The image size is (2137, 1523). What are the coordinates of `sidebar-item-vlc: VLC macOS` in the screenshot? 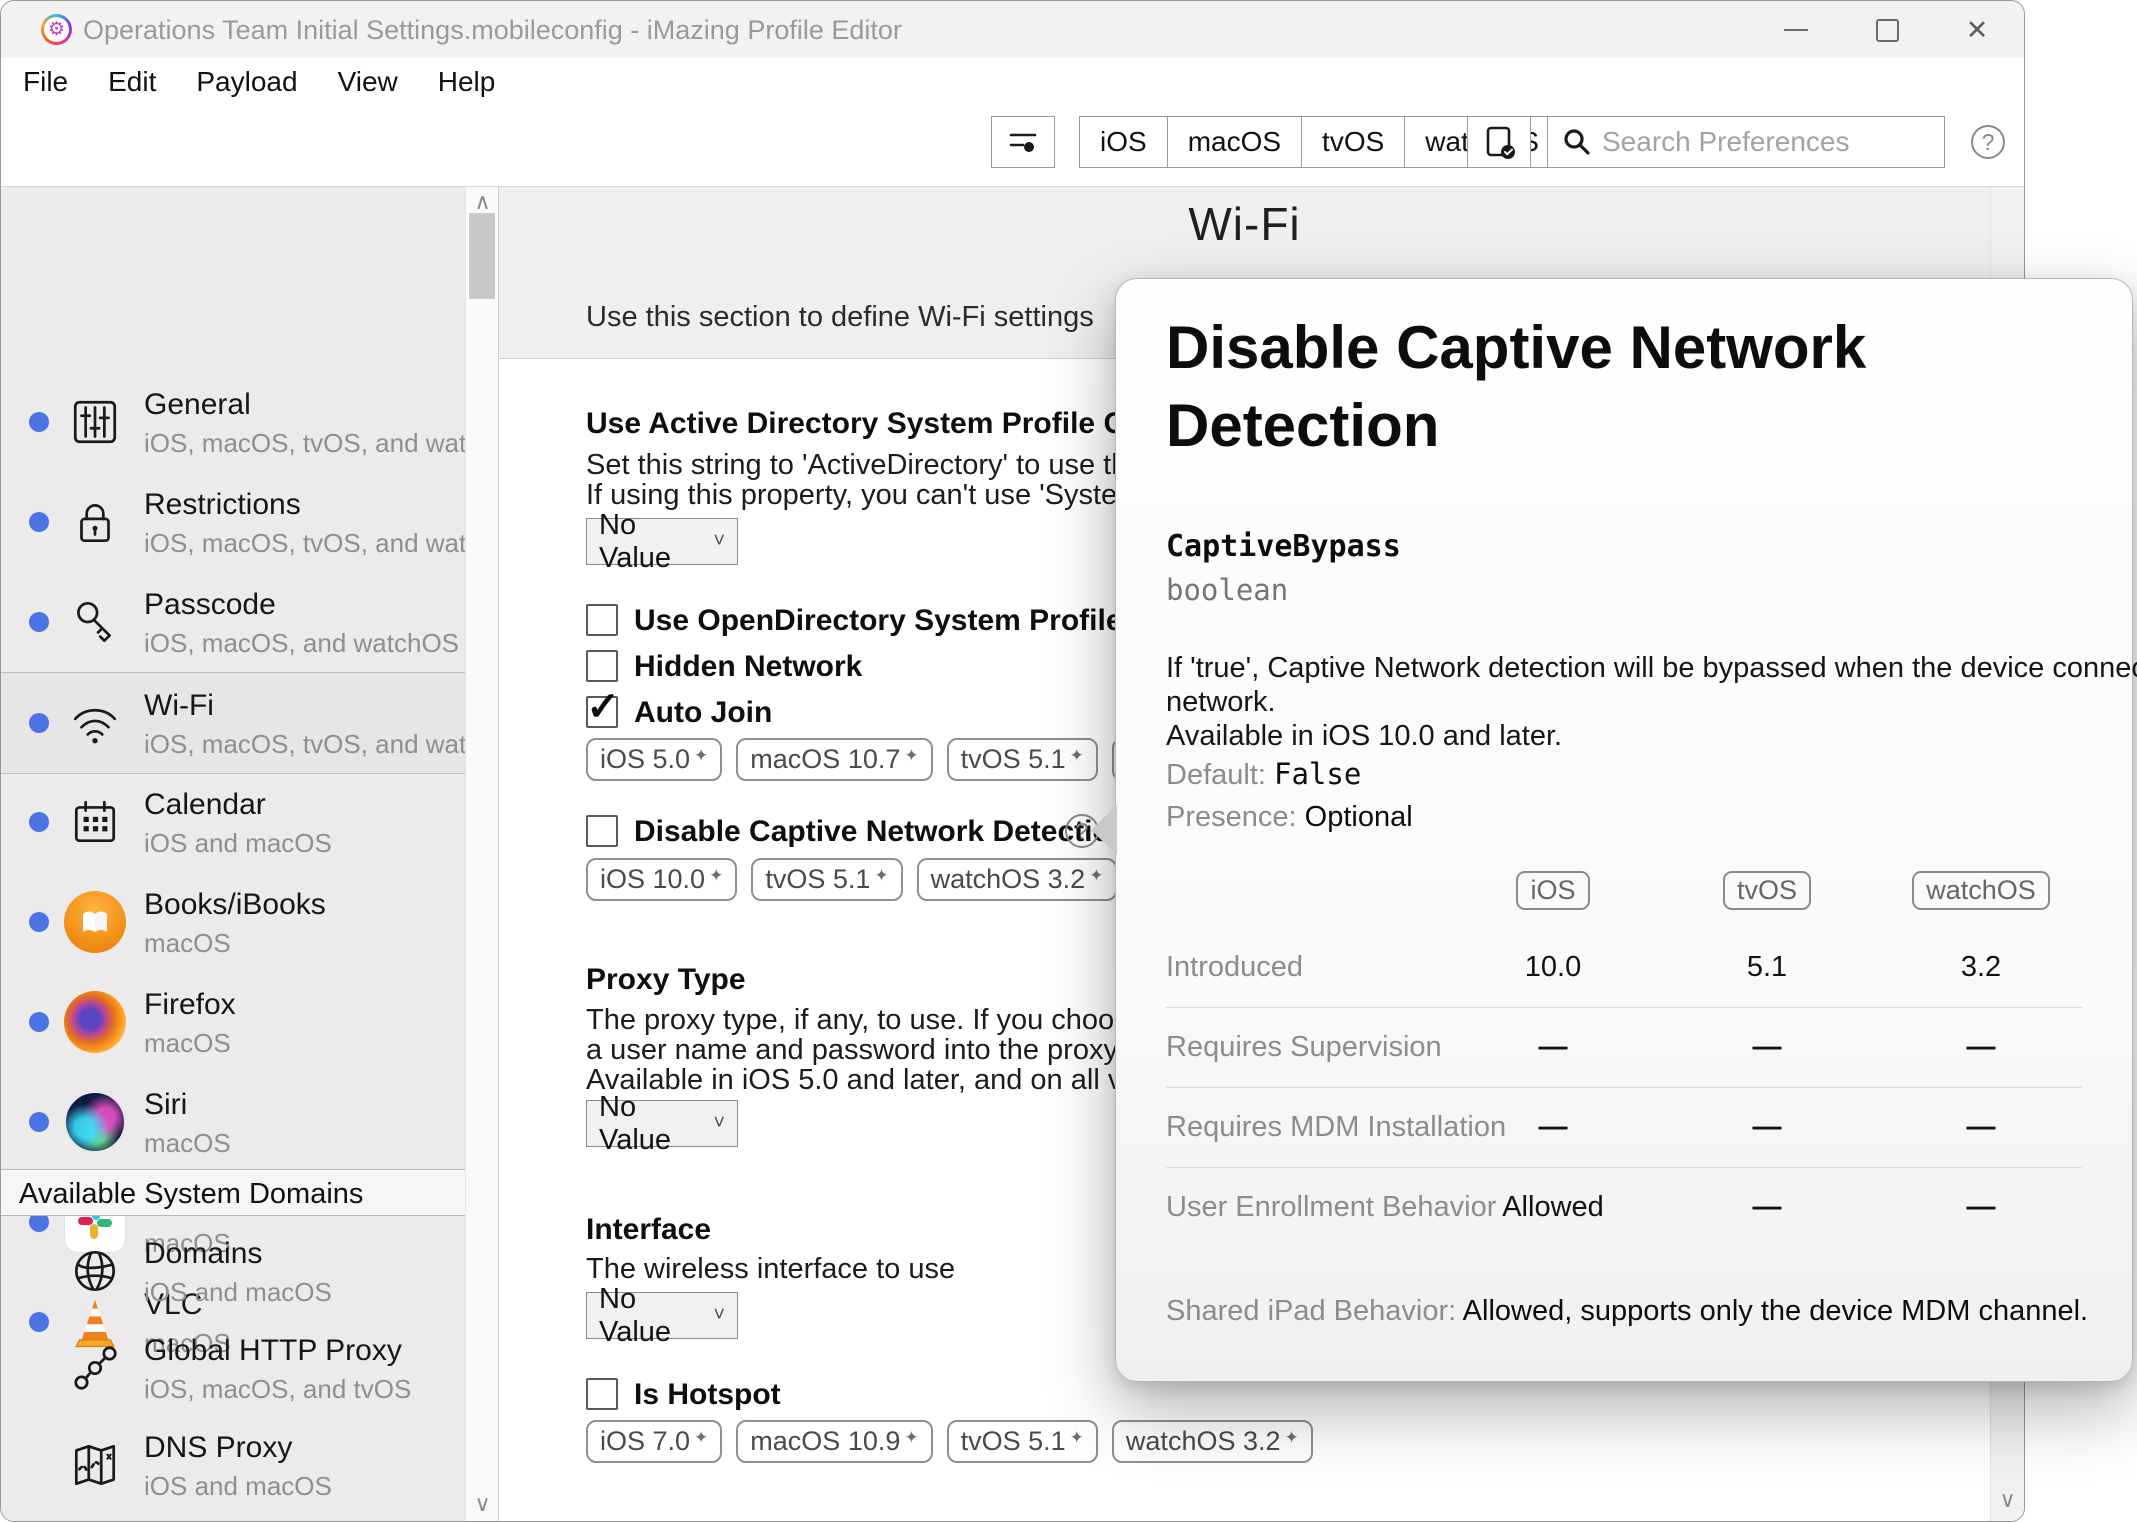 It's located at (233, 1315).